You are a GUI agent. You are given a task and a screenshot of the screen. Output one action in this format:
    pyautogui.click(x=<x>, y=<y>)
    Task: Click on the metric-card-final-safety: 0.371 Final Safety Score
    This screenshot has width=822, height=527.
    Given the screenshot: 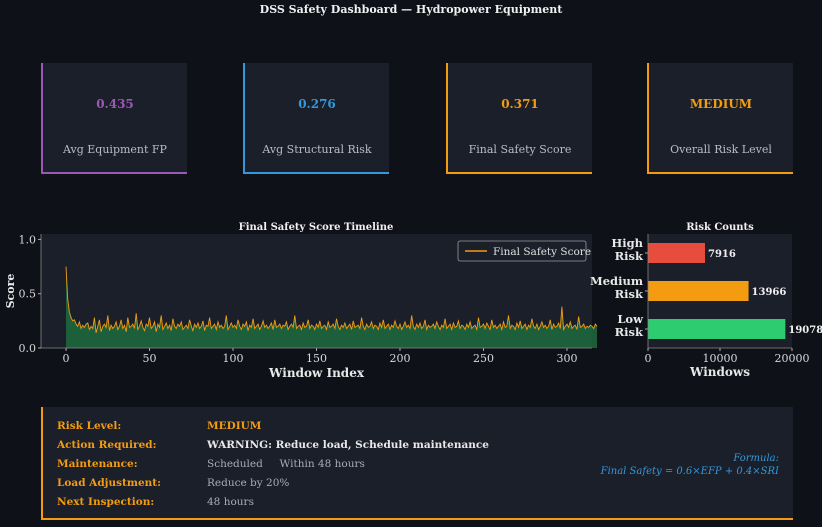 What is the action you would take?
    pyautogui.click(x=519, y=118)
    